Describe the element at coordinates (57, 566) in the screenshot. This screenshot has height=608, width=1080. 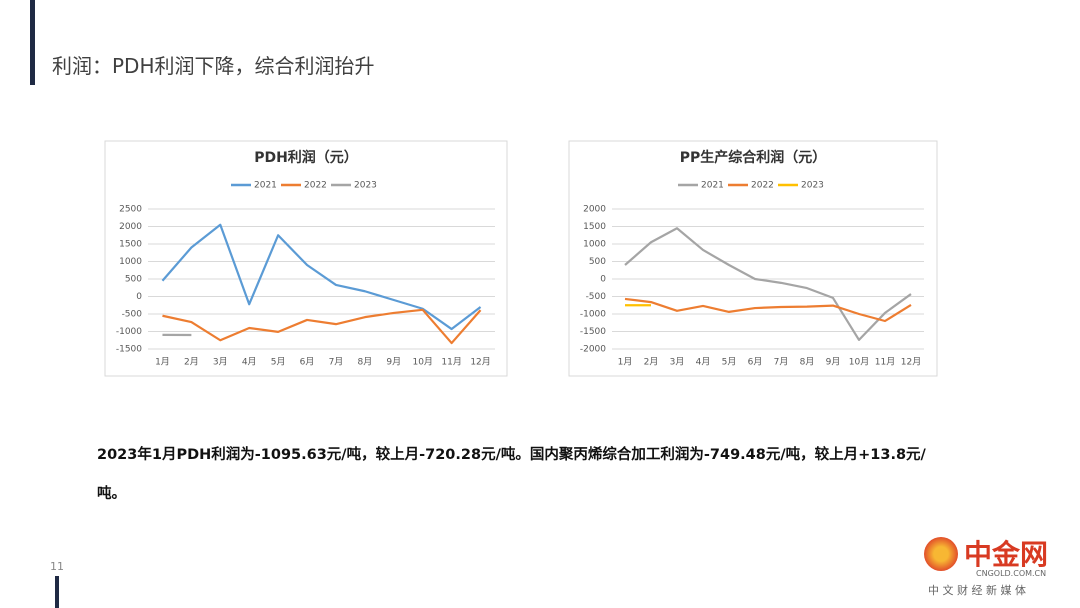
I see `page-number: 11` at that location.